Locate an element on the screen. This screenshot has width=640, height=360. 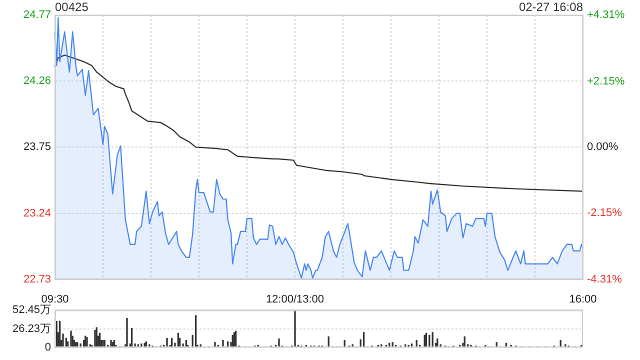
y-tick-label: 23.75 is located at coordinates (37, 147).